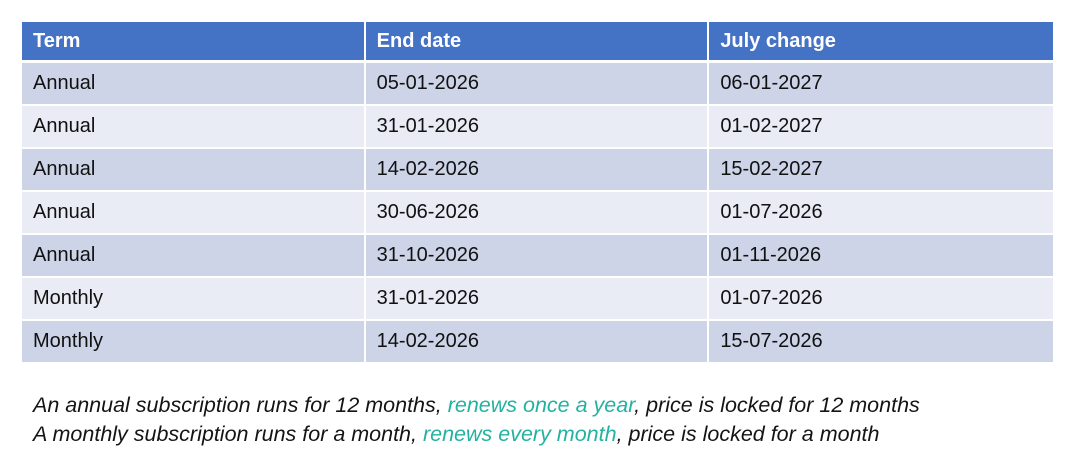  I want to click on column-header-end-date: End date, so click(537, 42).